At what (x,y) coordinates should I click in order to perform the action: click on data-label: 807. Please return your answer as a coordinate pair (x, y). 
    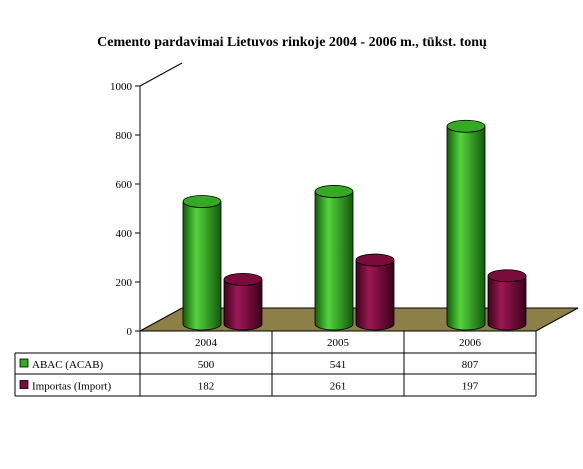
    Looking at the image, I should click on (470, 365).